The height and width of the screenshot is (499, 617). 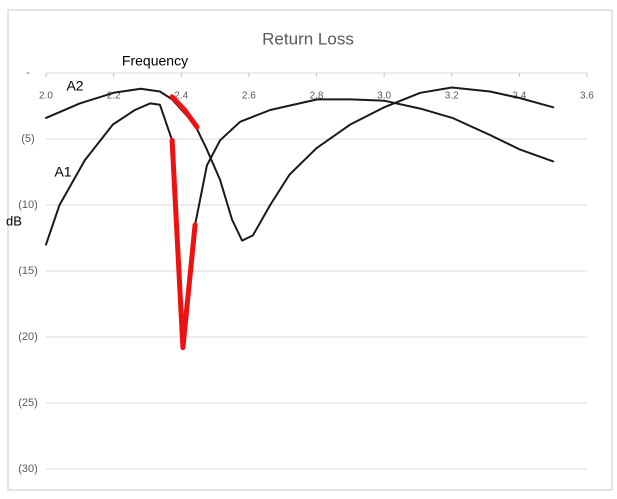 What do you see at coordinates (28, 73) in the screenshot?
I see `y-tick-label: -` at bounding box center [28, 73].